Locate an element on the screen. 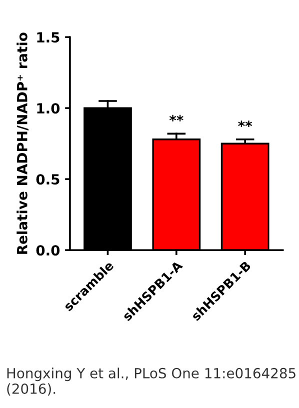 The width and height of the screenshot is (299, 408). y-tick-label: 0.0 is located at coordinates (48, 250).